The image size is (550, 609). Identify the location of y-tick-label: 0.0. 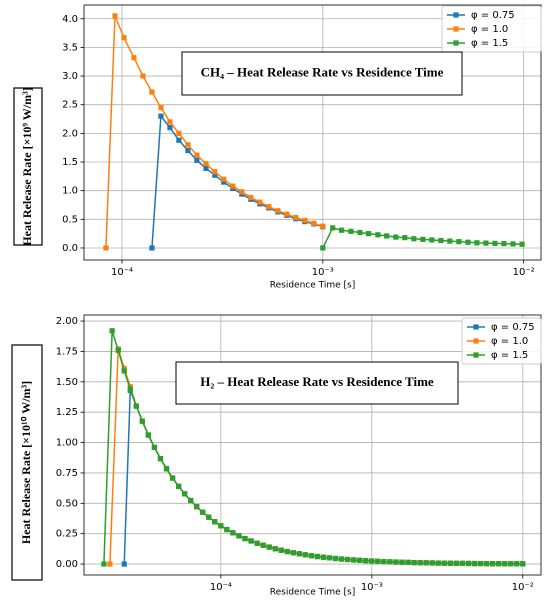
(70, 248).